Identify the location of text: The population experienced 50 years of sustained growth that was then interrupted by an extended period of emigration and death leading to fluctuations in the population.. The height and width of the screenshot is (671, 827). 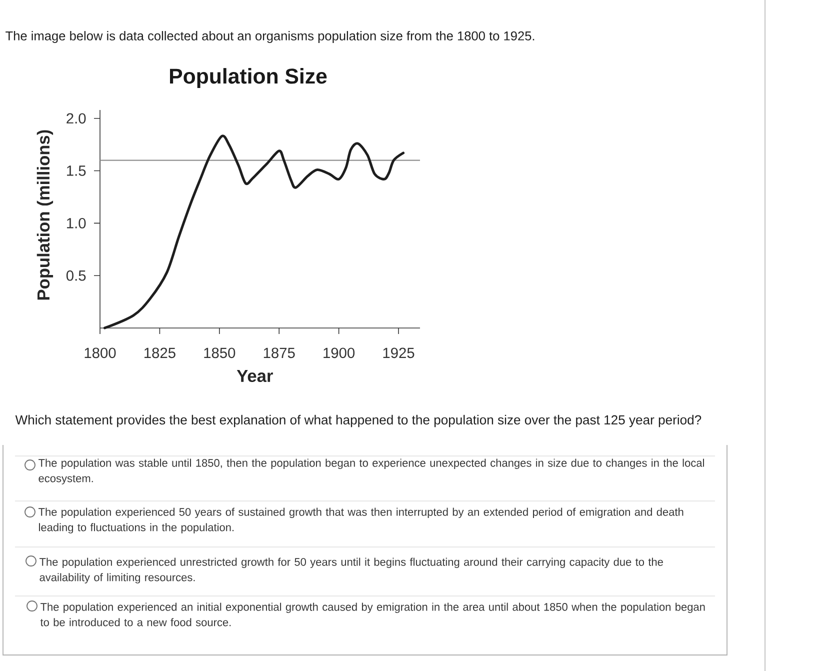
(361, 521).